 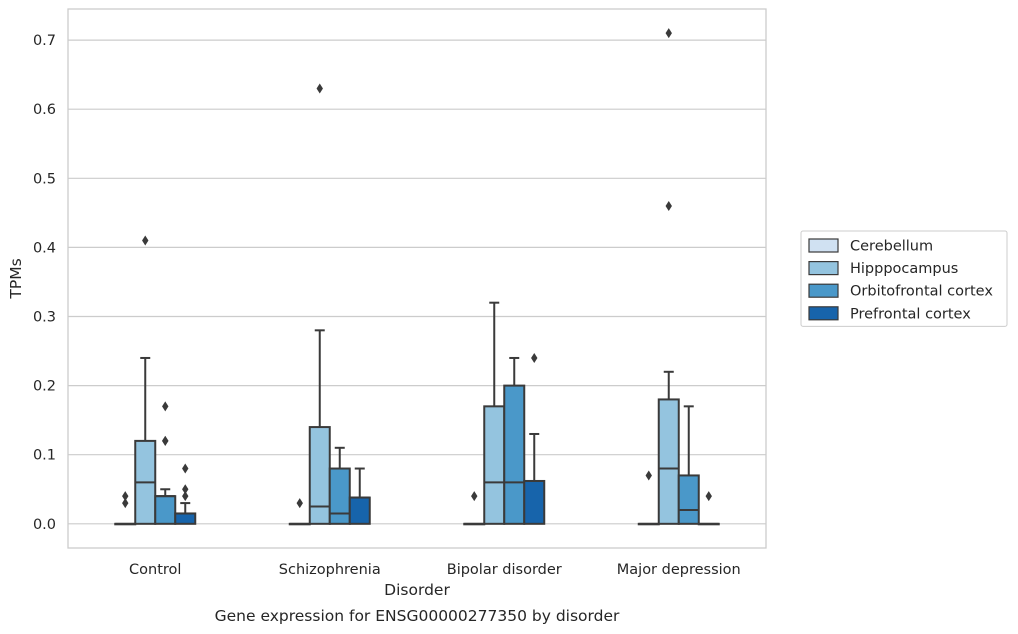 What do you see at coordinates (44, 318) in the screenshot?
I see `y-tick-label: 0.3` at bounding box center [44, 318].